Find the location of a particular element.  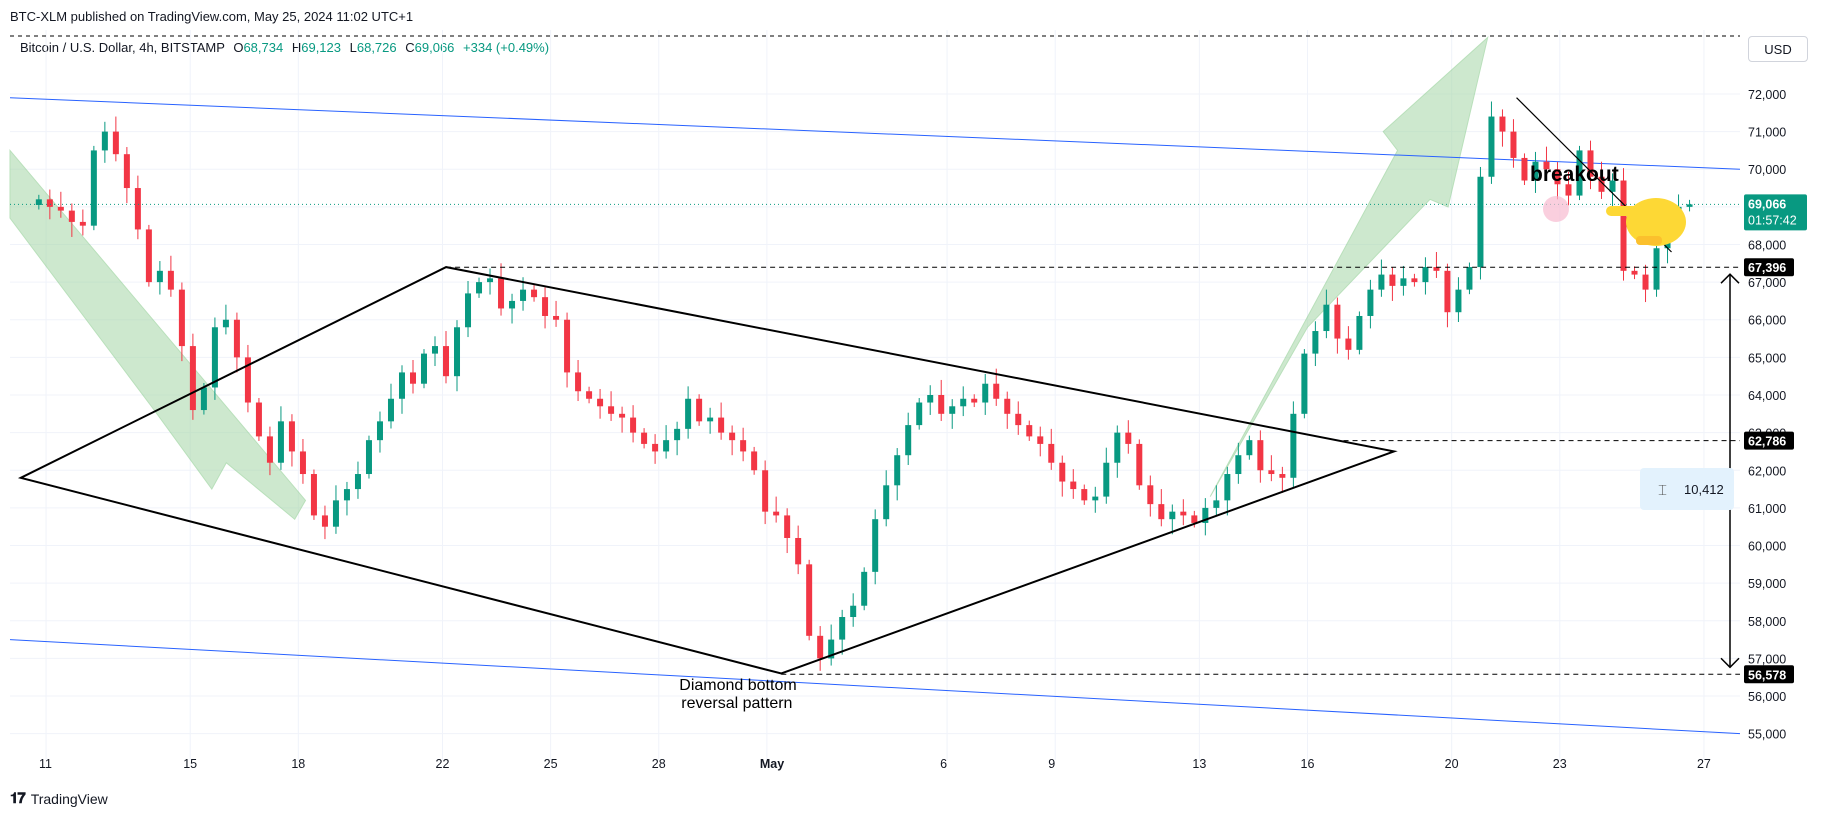

channel-lower is located at coordinates (875, 687).